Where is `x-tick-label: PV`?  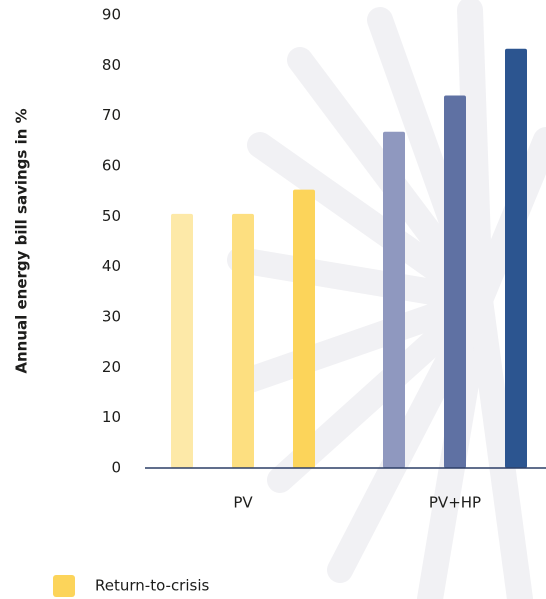 x-tick-label: PV is located at coordinates (243, 503).